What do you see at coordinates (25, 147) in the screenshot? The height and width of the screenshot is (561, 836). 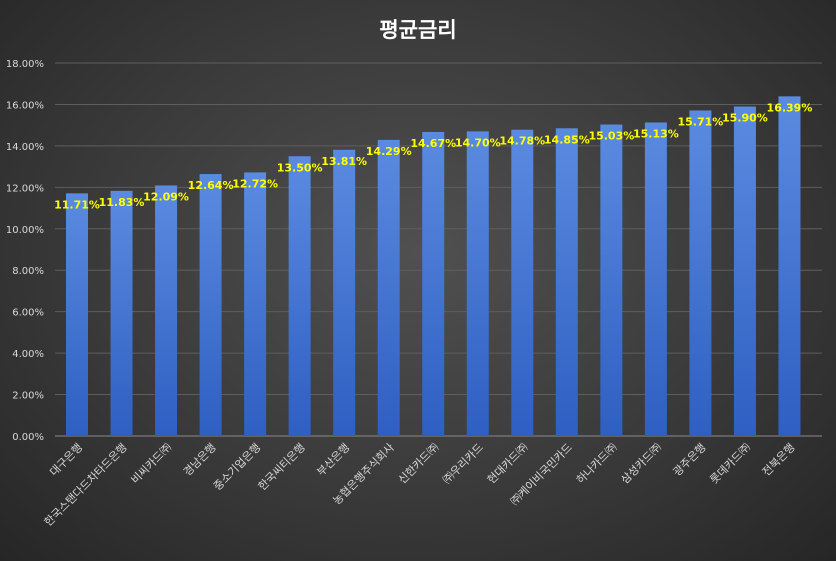 I see `y-tick-label: 14.00%` at bounding box center [25, 147].